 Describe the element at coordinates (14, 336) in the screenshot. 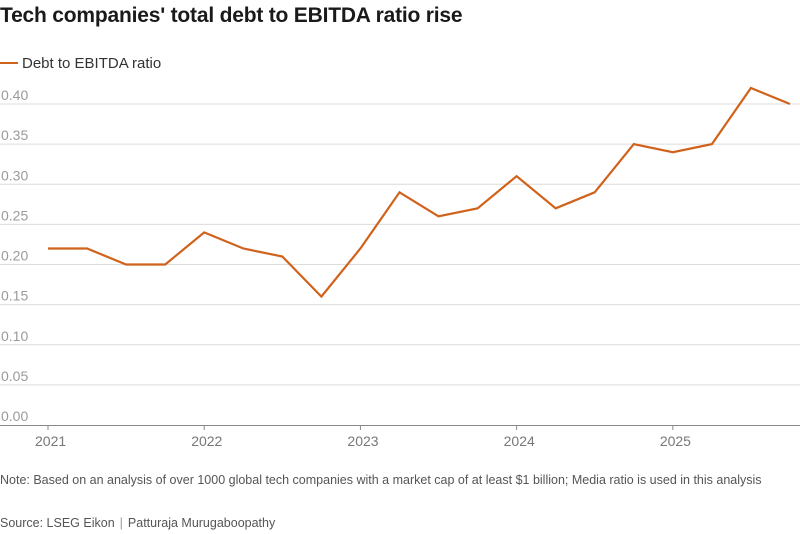

I see `y-tick-label: 0.10` at that location.